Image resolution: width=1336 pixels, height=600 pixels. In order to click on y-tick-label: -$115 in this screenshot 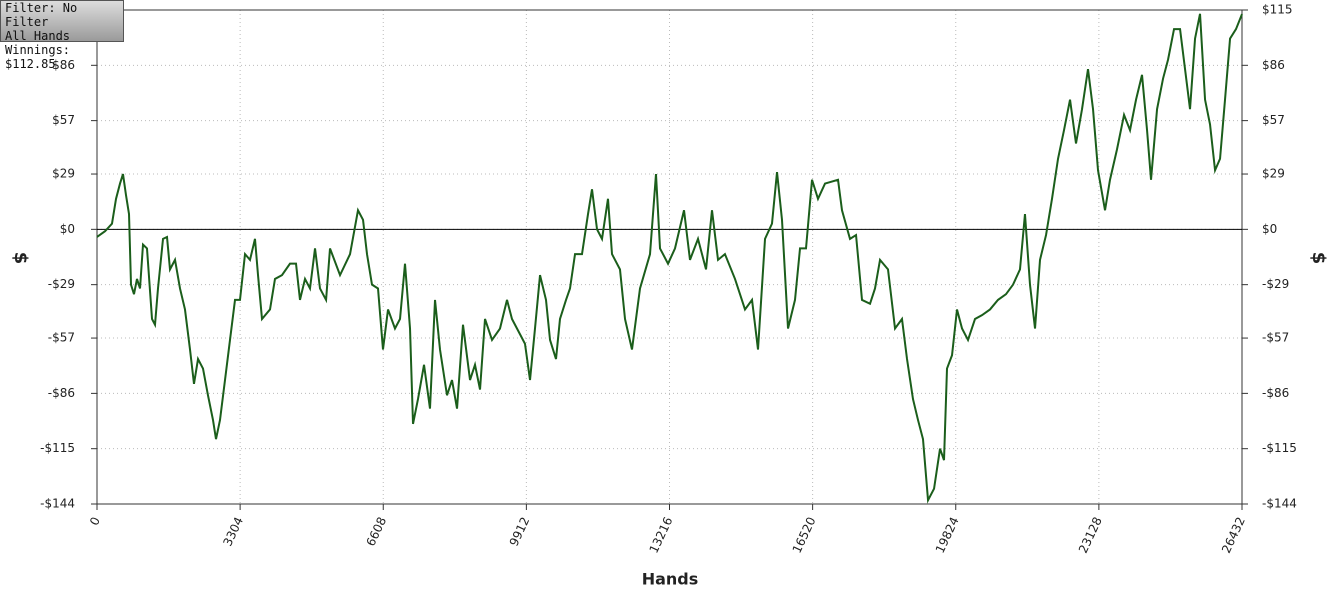, I will do `click(57, 448)`.